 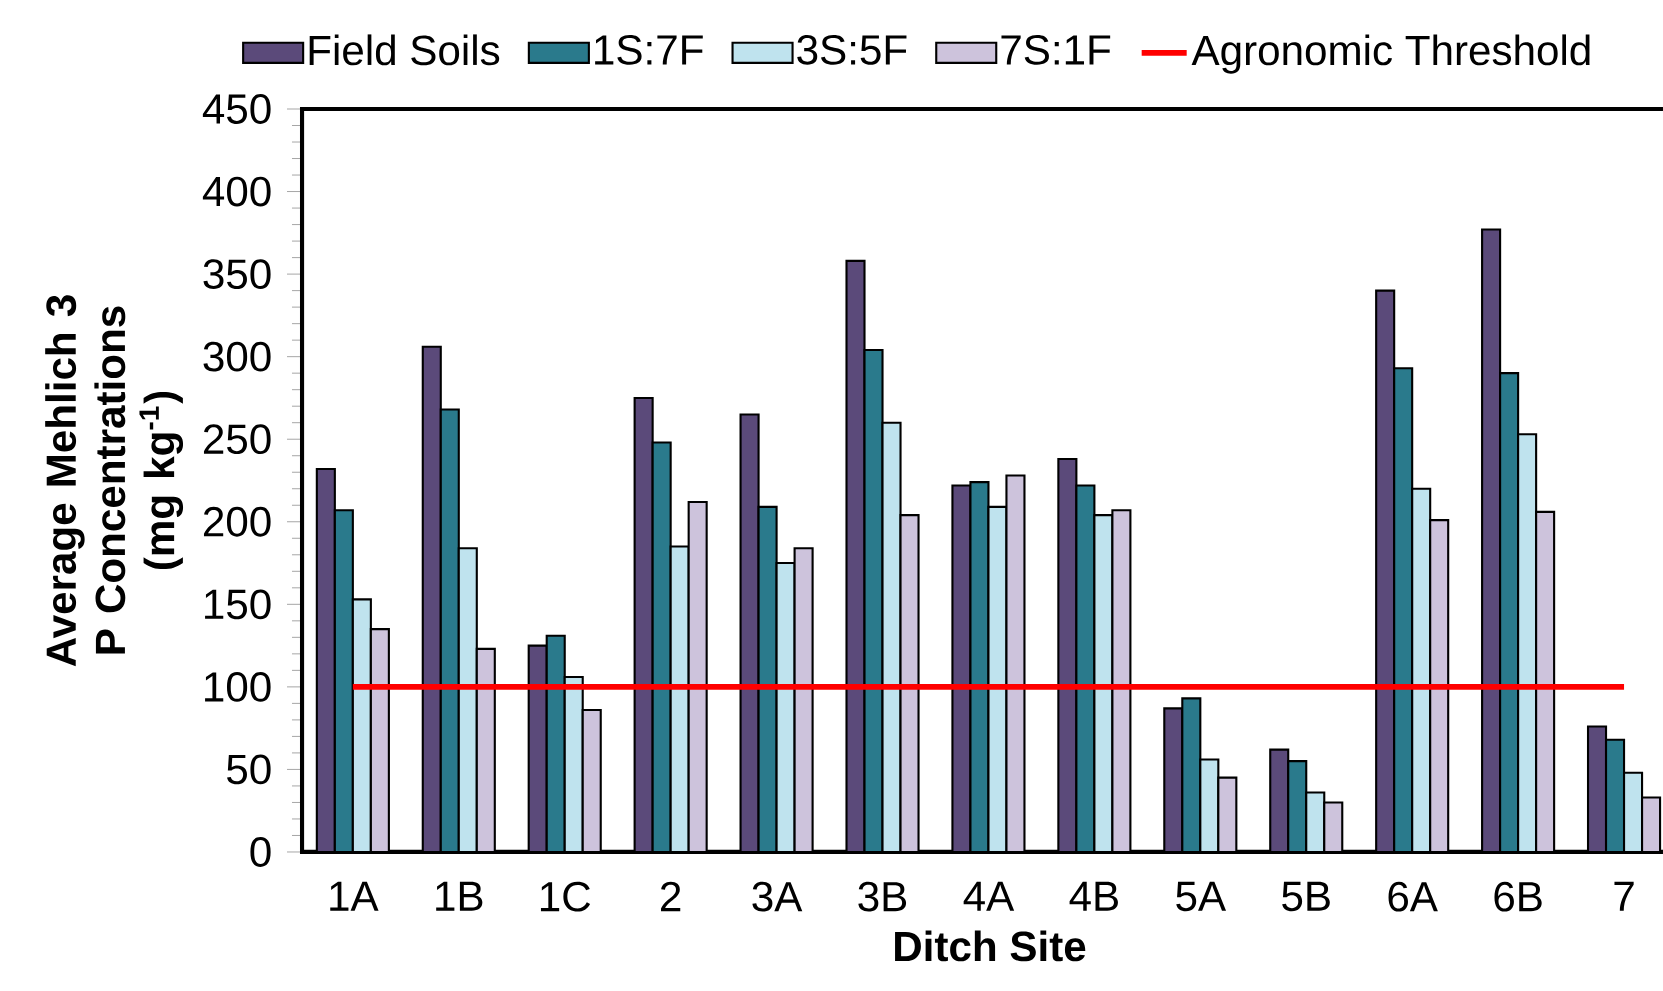 What do you see at coordinates (990, 946) in the screenshot?
I see `x-axis-title: Ditch Site` at bounding box center [990, 946].